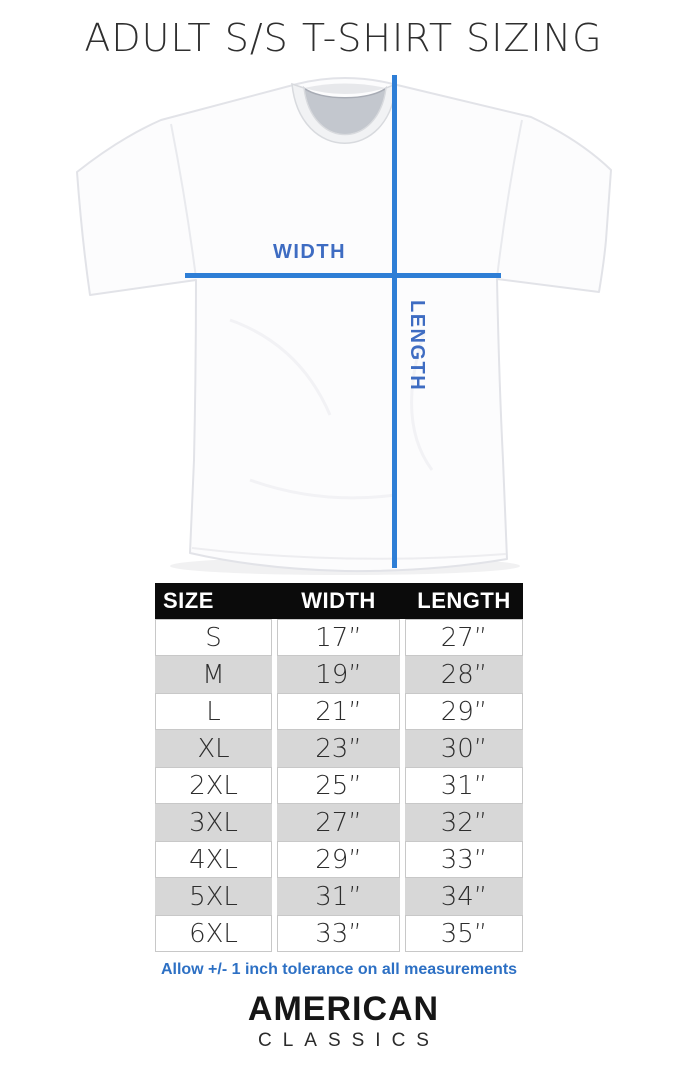 Image resolution: width=687 pixels, height=1080 pixels. I want to click on length-cell: 34”, so click(464, 896).